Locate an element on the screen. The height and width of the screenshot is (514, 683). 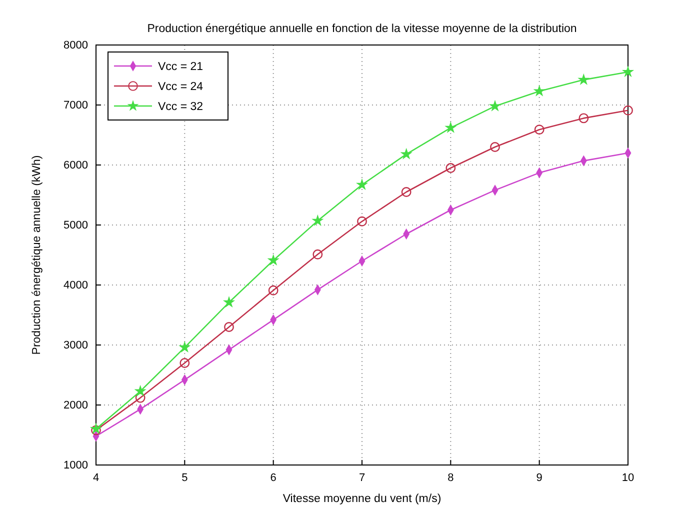
y-tick-label: 2000 is located at coordinates (76, 406).